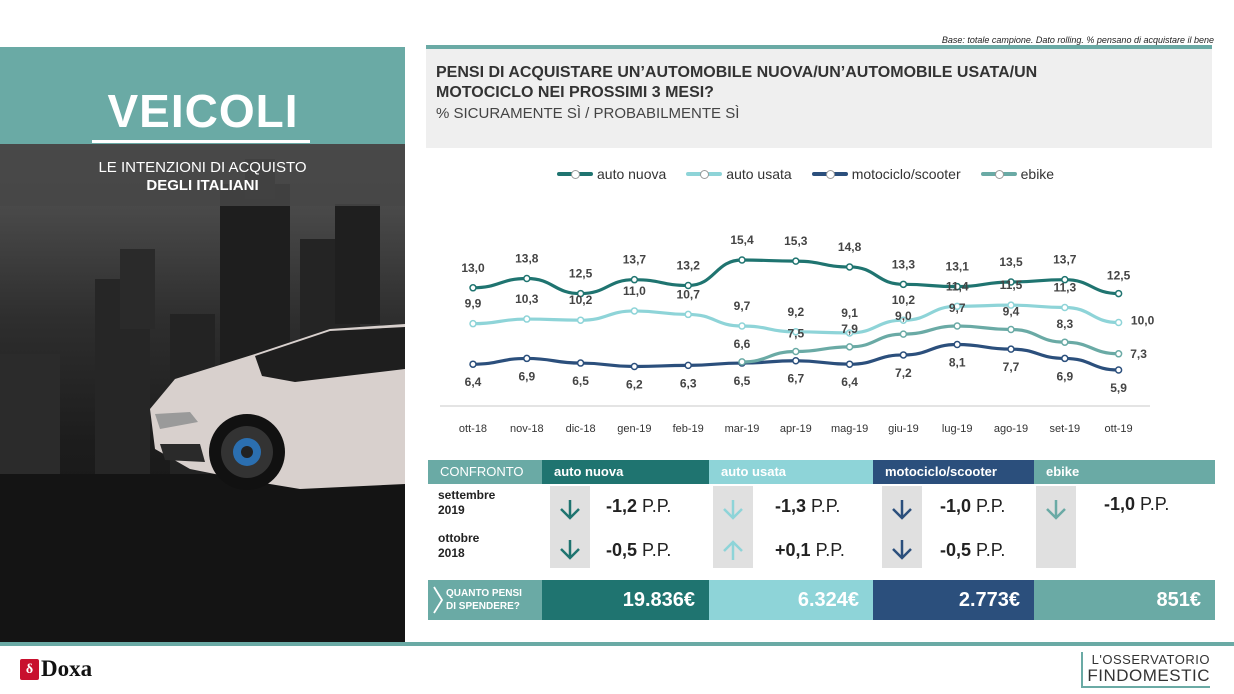  I want to click on spend-moto: 2.773€, so click(953, 600).